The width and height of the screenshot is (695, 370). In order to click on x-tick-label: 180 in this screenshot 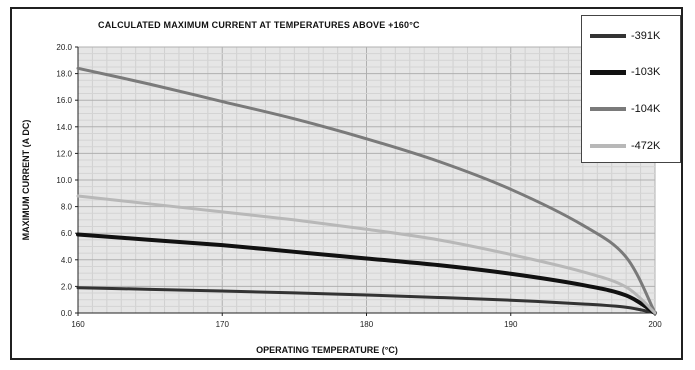, I will do `click(367, 324)`.